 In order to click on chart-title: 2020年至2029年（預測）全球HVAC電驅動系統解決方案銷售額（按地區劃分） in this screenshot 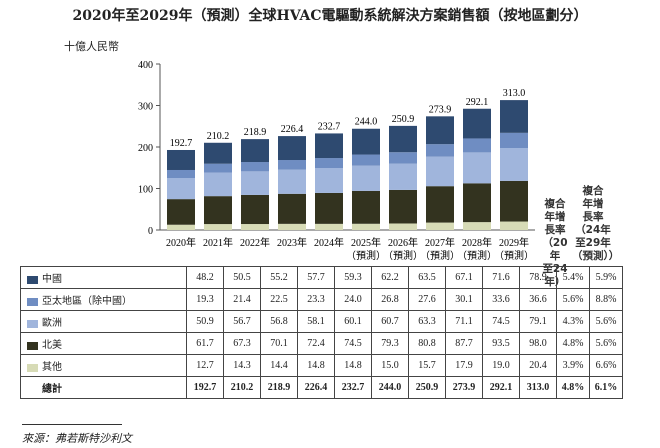, I will do `click(330, 16)`.